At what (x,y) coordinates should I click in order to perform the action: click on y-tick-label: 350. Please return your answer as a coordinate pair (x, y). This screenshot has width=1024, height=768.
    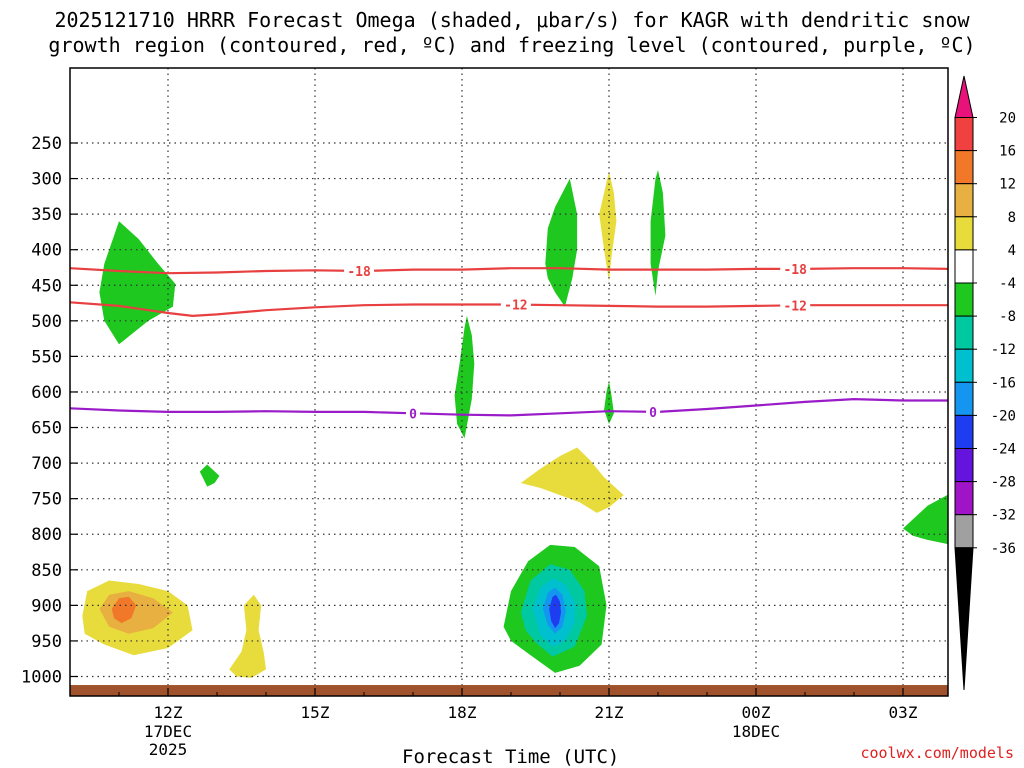
    Looking at the image, I should click on (46, 215).